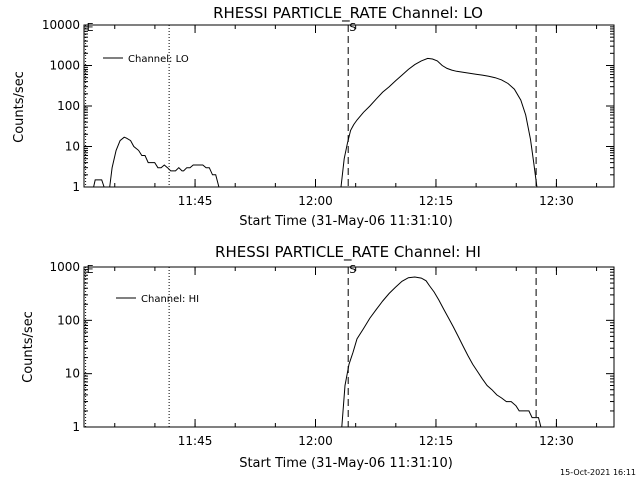  What do you see at coordinates (28, 347) in the screenshot?
I see `y-axis-label-hi: Counts/sec` at bounding box center [28, 347].